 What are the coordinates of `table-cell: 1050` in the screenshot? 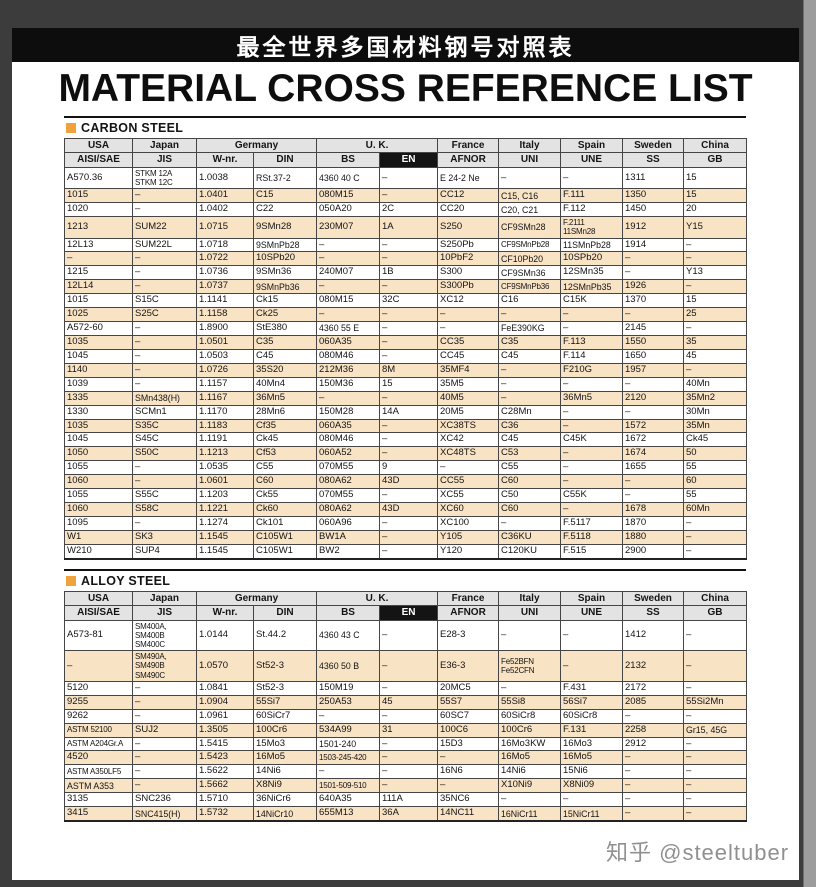 It's located at (98, 454).